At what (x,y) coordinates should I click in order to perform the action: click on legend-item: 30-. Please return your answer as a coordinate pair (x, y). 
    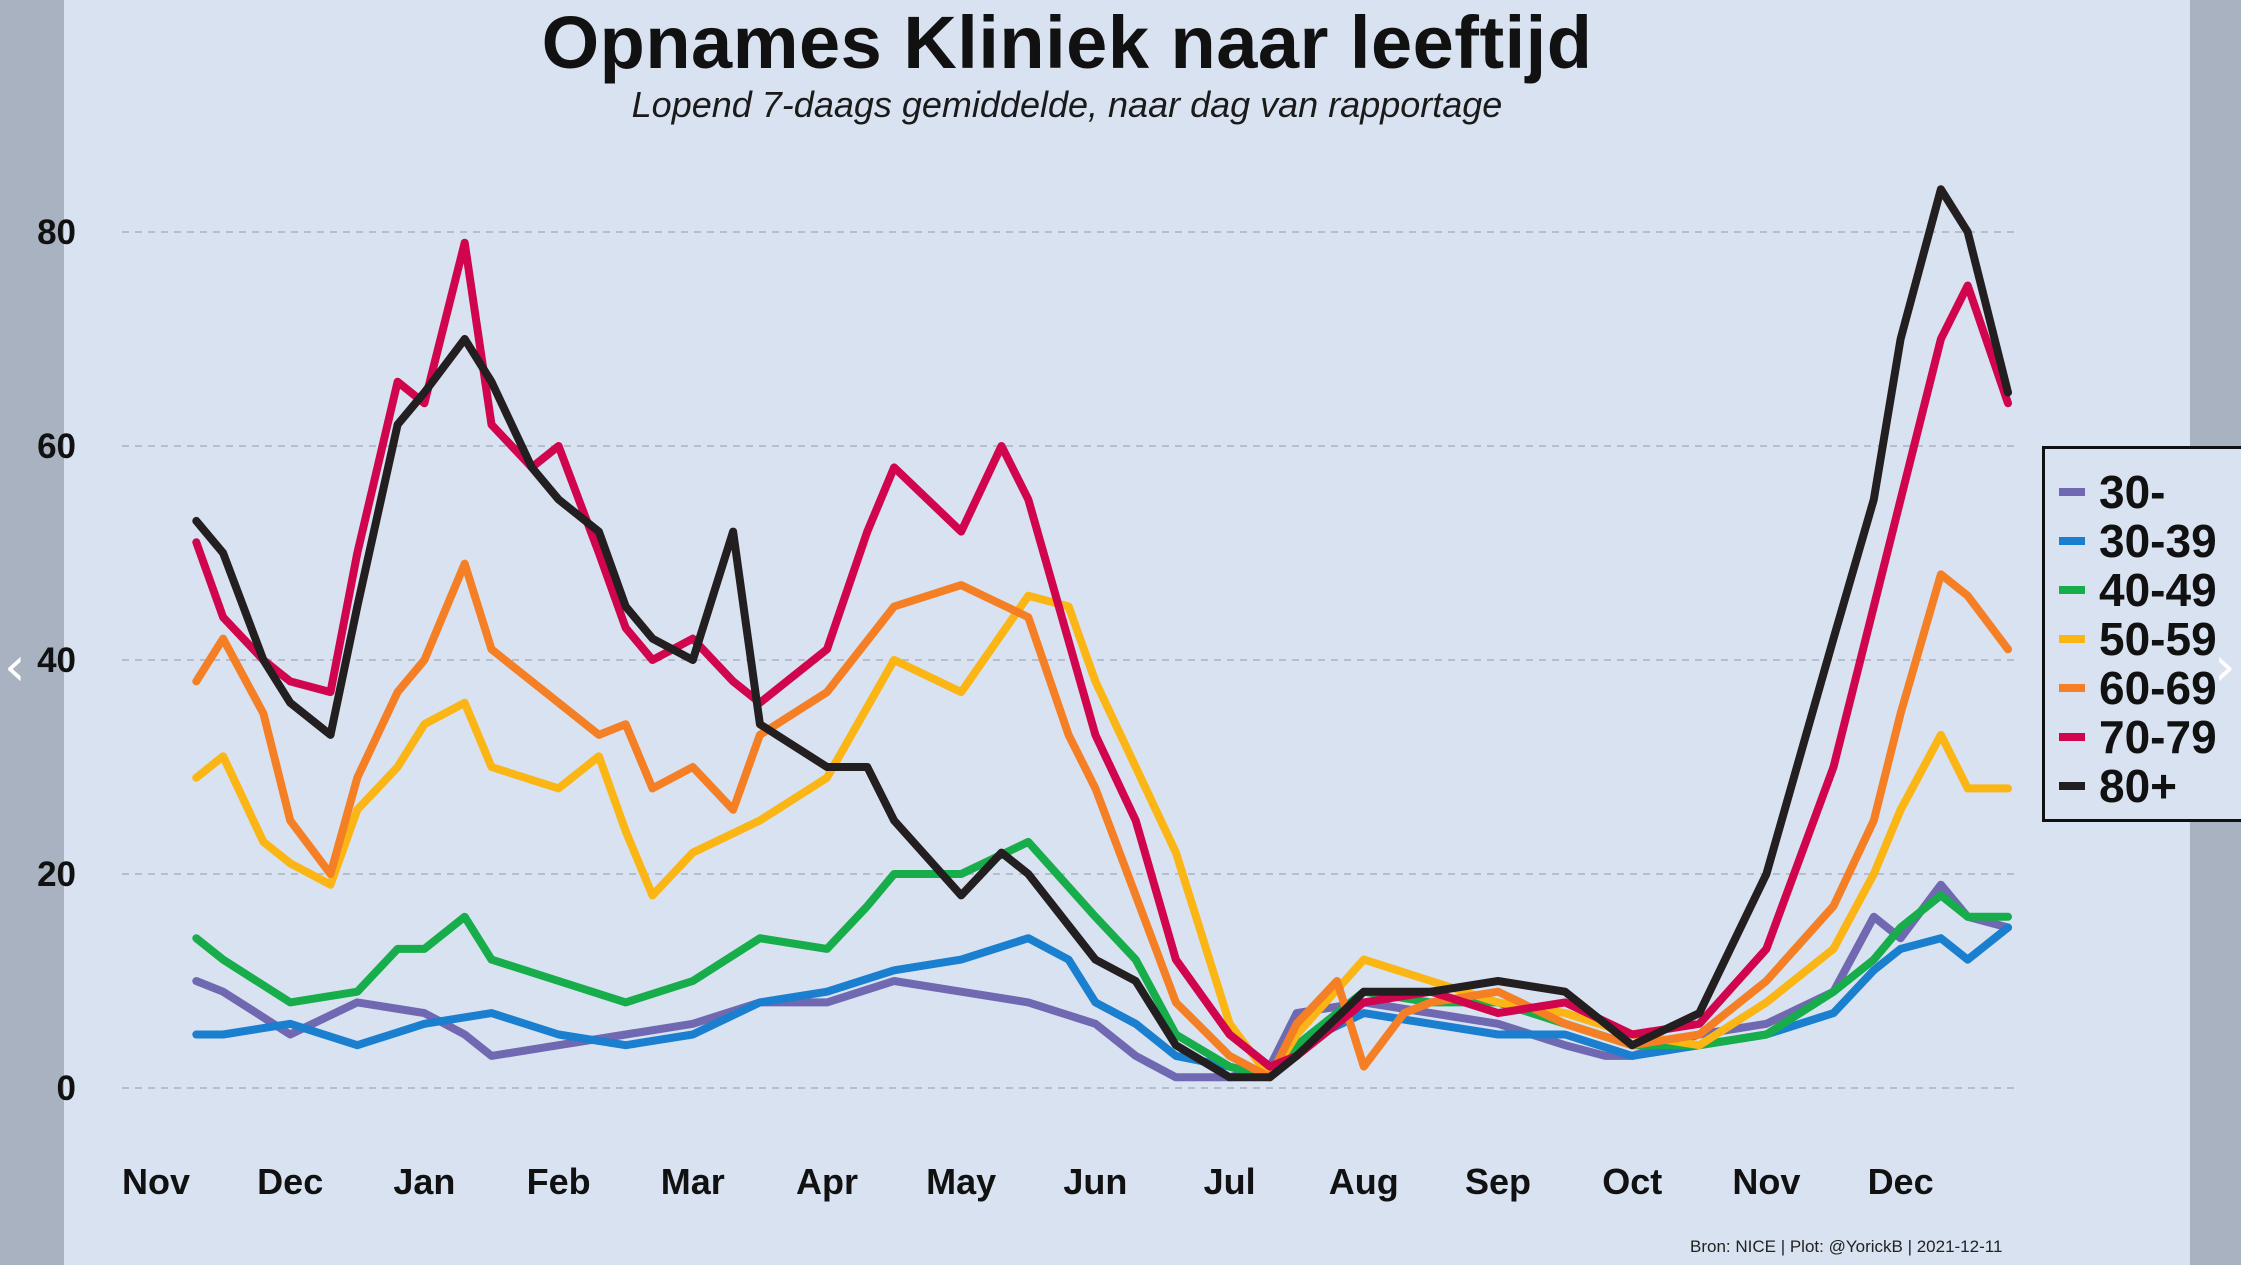
    Looking at the image, I should click on (2150, 491).